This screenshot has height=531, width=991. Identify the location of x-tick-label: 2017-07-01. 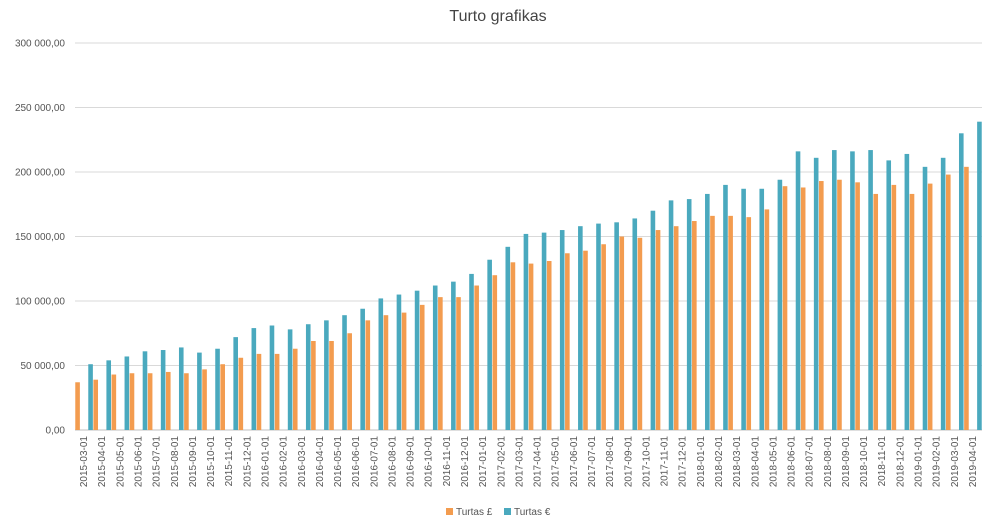
(592, 462).